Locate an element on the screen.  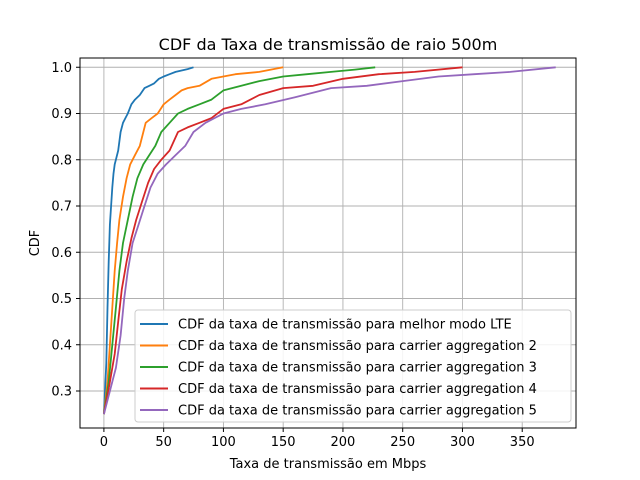
y-tick-label: 0.8 is located at coordinates (61, 160).